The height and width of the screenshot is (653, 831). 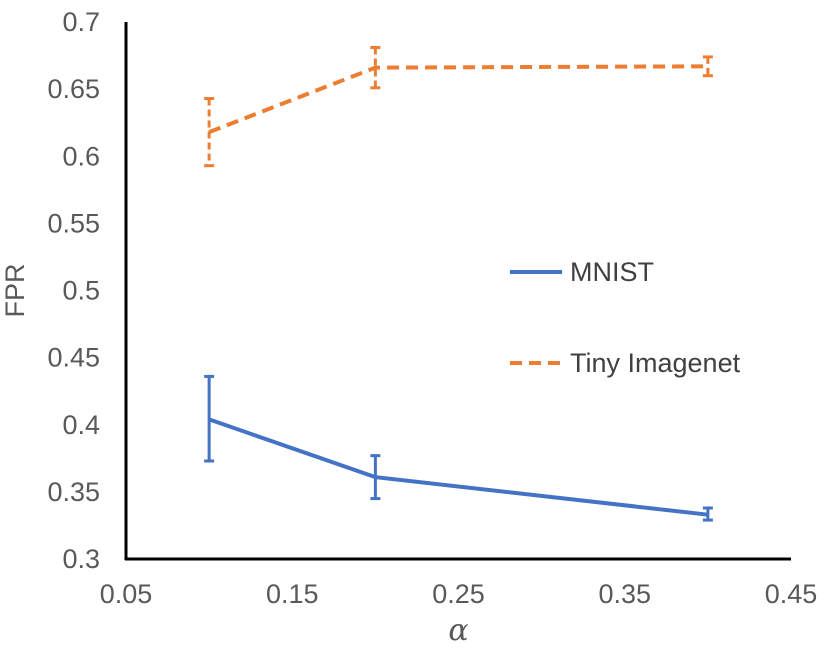 What do you see at coordinates (292, 594) in the screenshot?
I see `x-tick-label: 0.15` at bounding box center [292, 594].